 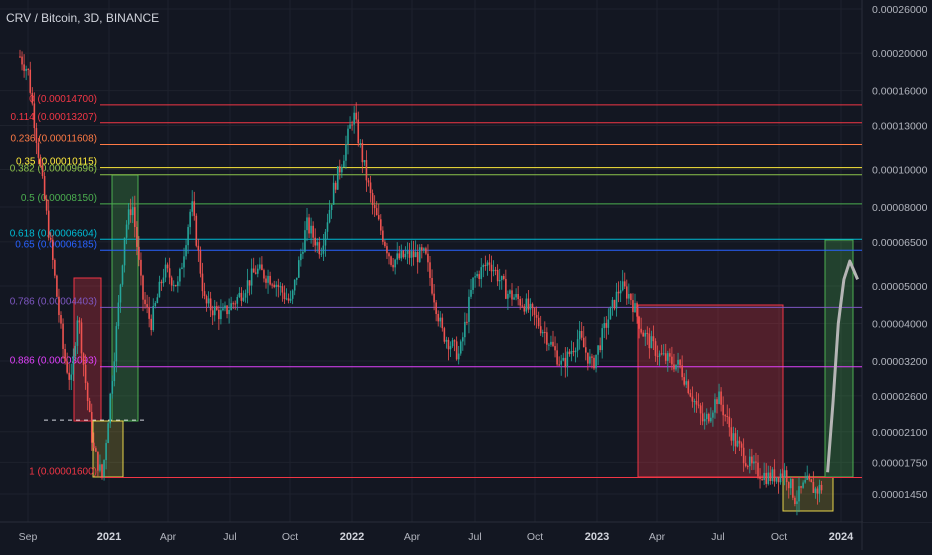 I want to click on price-axis-label: 0.00002100, so click(x=900, y=433).